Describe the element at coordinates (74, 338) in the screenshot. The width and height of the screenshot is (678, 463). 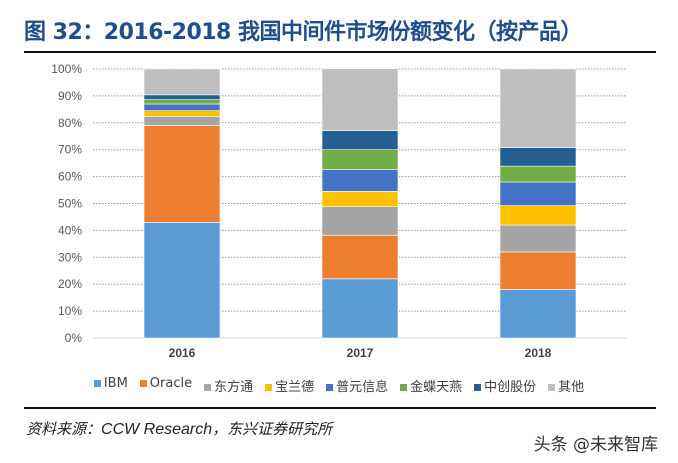
I see `y-tick-label: 0%` at that location.